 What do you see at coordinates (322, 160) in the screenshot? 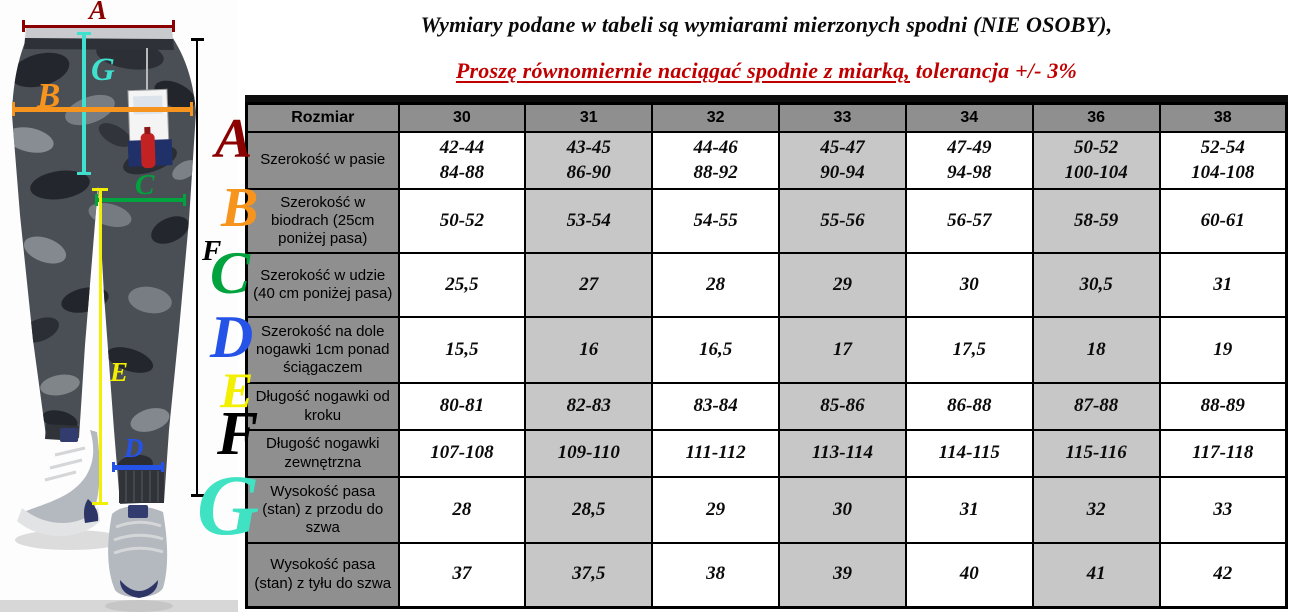
I see `row-label-a: Szerokość w pasie` at bounding box center [322, 160].